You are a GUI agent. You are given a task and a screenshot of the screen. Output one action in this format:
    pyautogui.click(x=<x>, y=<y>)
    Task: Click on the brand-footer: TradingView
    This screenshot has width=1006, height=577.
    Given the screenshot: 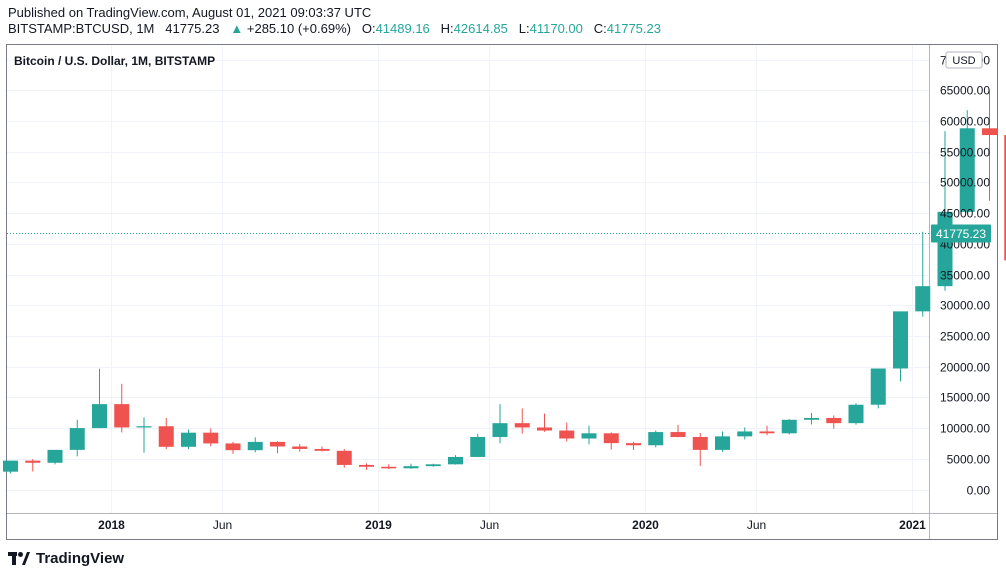 What is the action you would take?
    pyautogui.click(x=66, y=558)
    